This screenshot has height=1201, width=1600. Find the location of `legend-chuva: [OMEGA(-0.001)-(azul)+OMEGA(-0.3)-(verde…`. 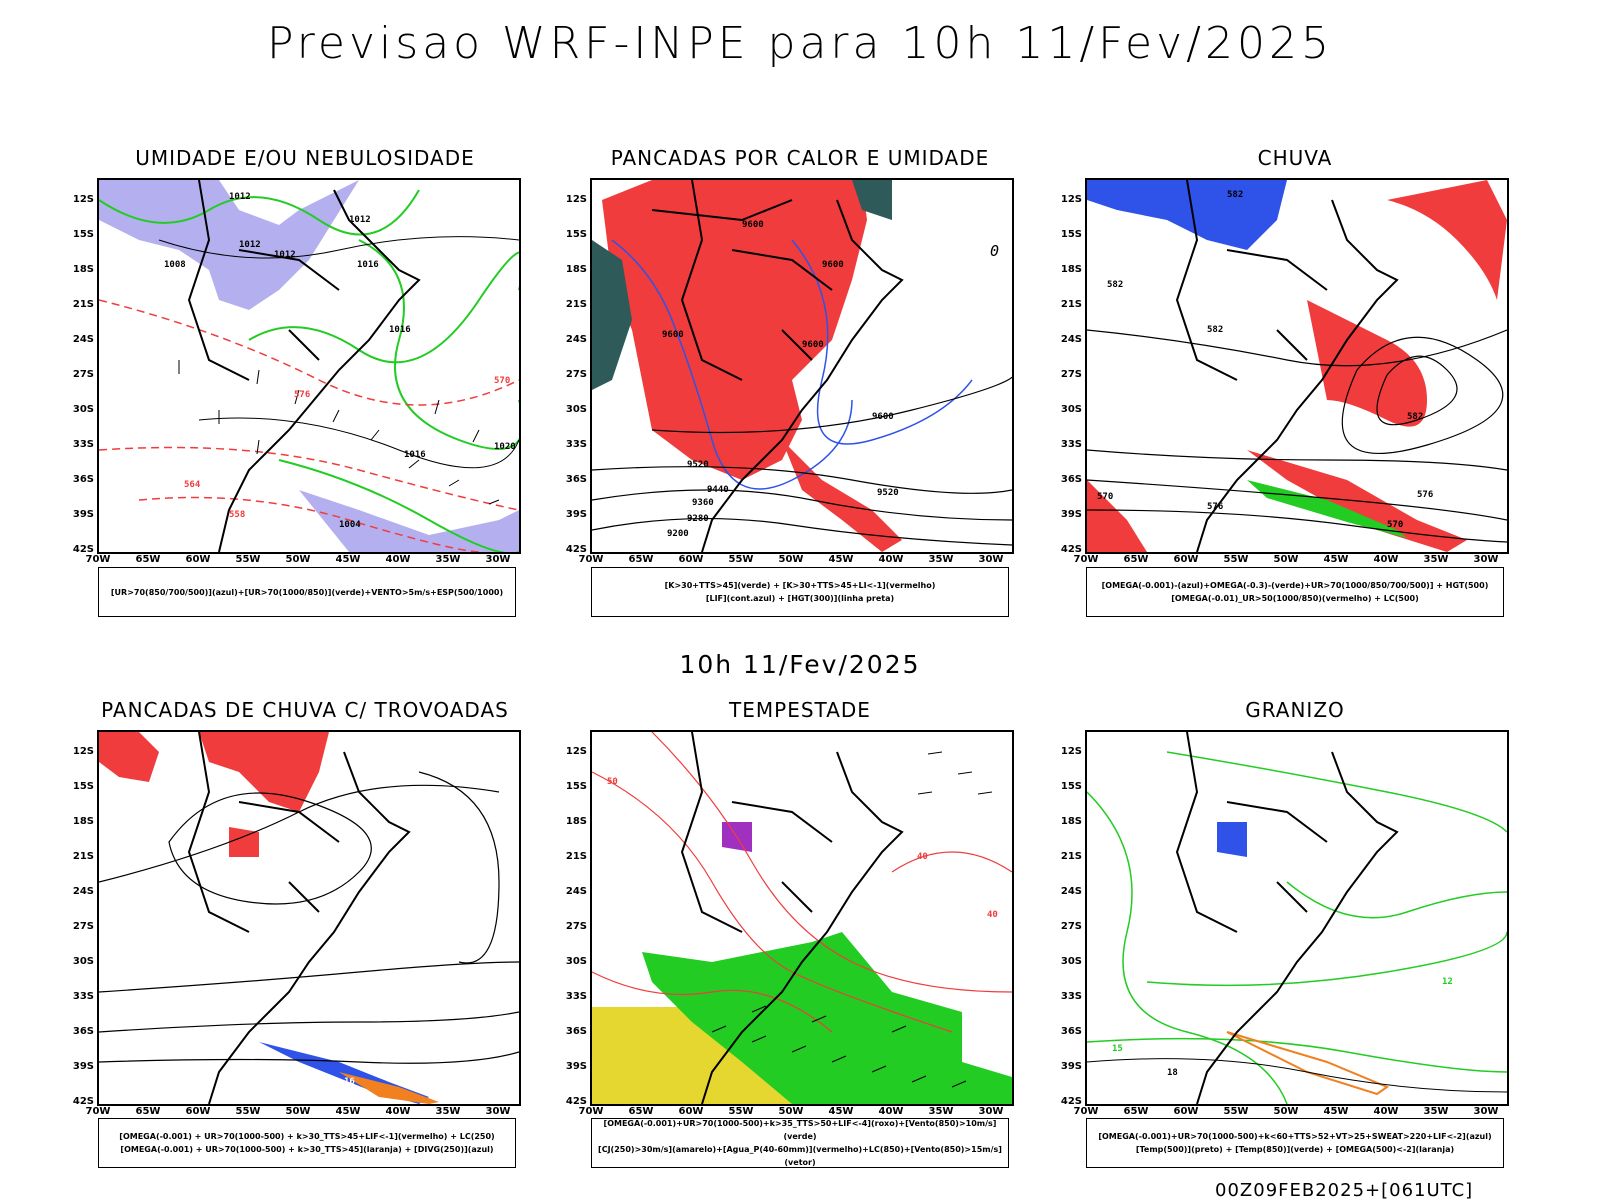

legend-chuva: [OMEGA(-0.001)-(azul)+OMEGA(-0.3)-(verde… is located at coordinates (1295, 592).